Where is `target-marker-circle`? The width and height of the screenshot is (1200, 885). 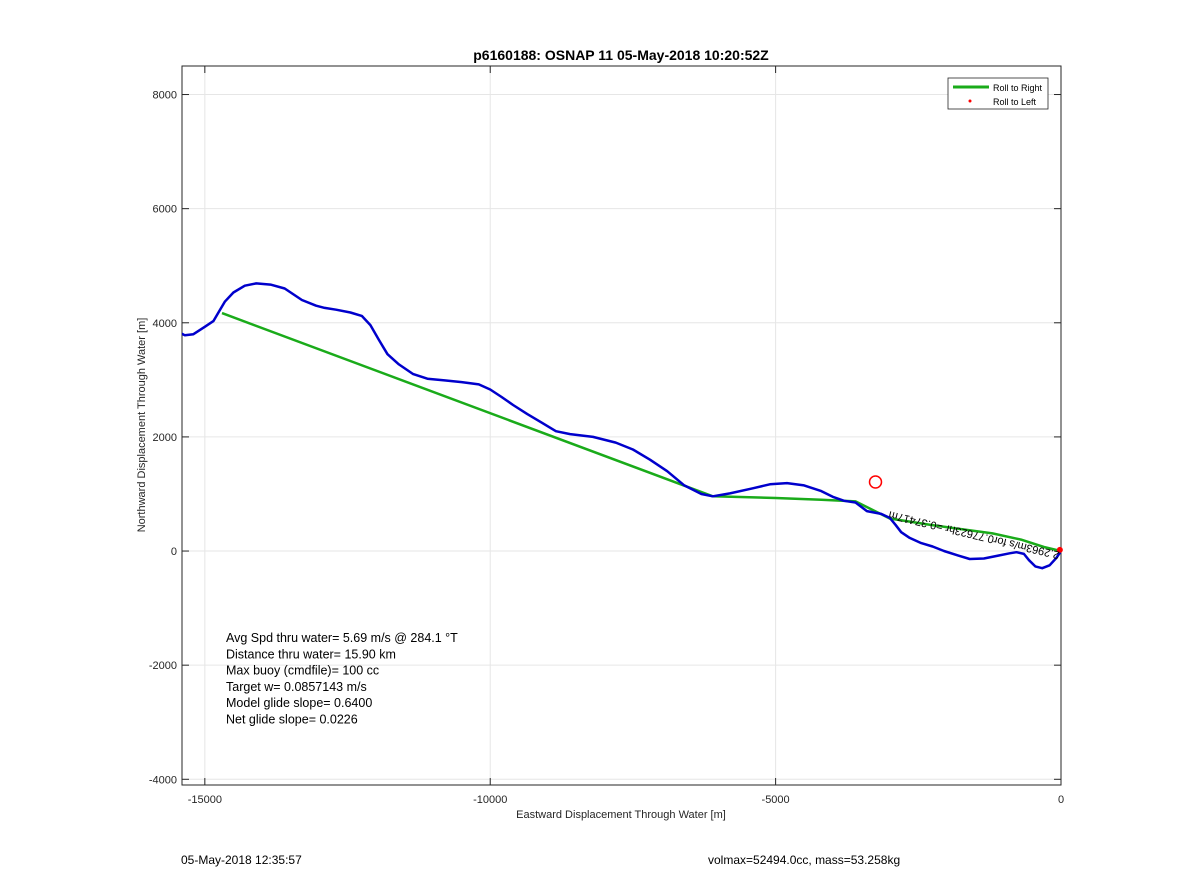
target-marker-circle is located at coordinates (875, 482).